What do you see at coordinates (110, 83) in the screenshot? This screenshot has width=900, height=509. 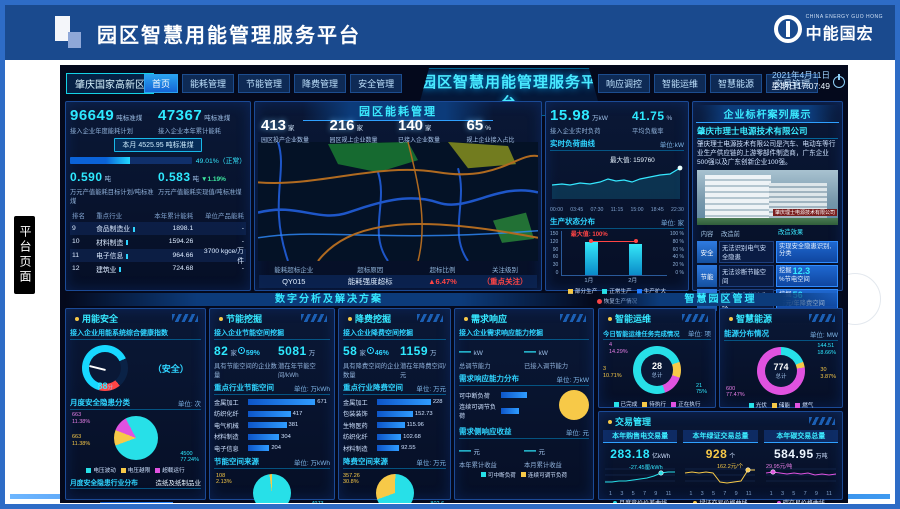 I see `region-selector-button: 肇庆国家高新区` at bounding box center [110, 83].